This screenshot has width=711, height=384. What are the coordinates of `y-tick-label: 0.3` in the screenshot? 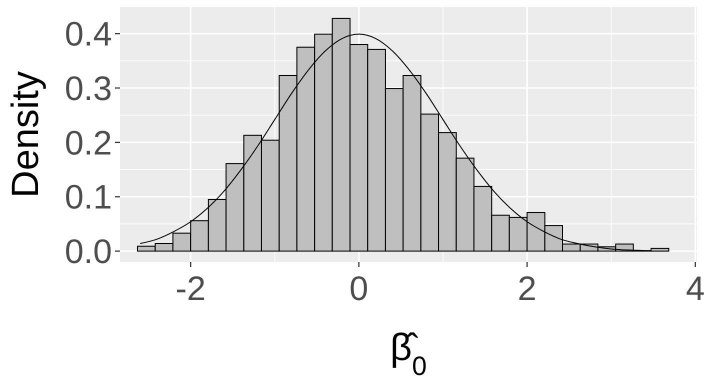 It's located at (88, 89).